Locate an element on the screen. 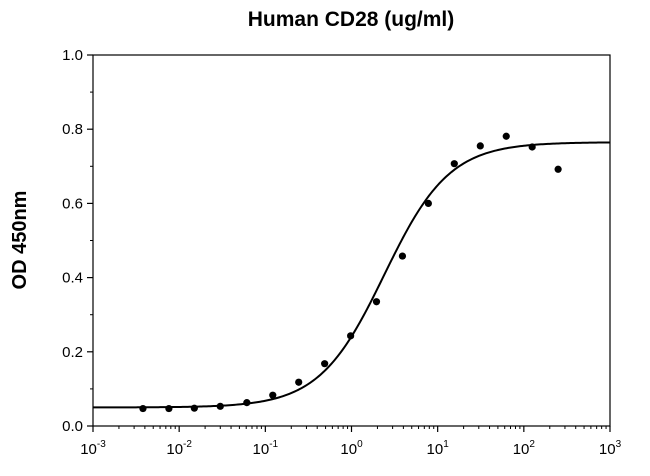 Image resolution: width=650 pixels, height=476 pixels. x-axis: 10⁻³ 10⁻² 10⁻¹ 10⁰ 10¹ 10² 10³ is located at coordinates (351, 442).